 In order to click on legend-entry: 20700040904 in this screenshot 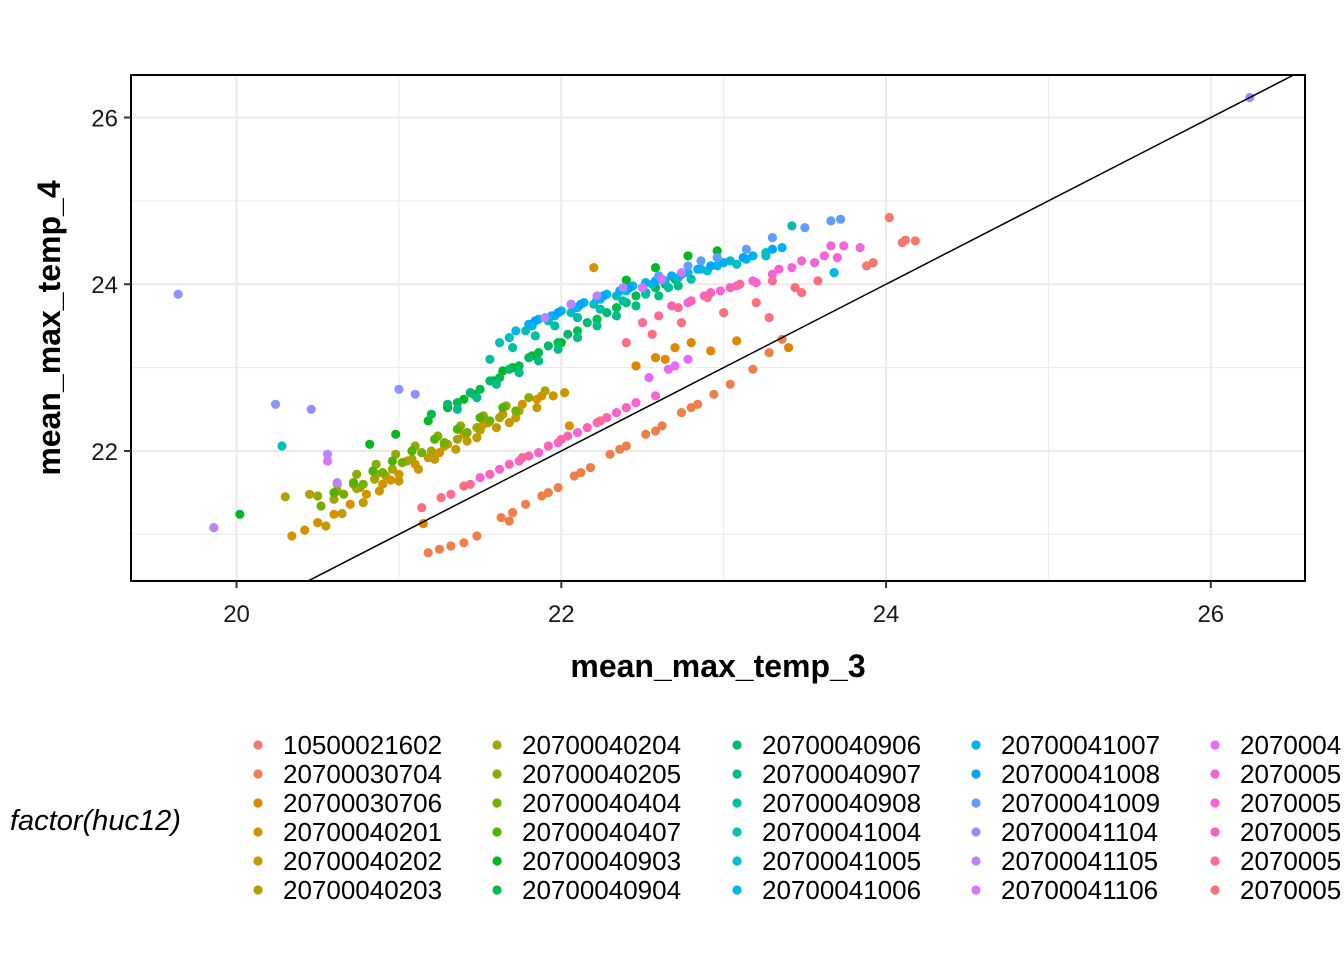, I will do `click(586, 890)`.